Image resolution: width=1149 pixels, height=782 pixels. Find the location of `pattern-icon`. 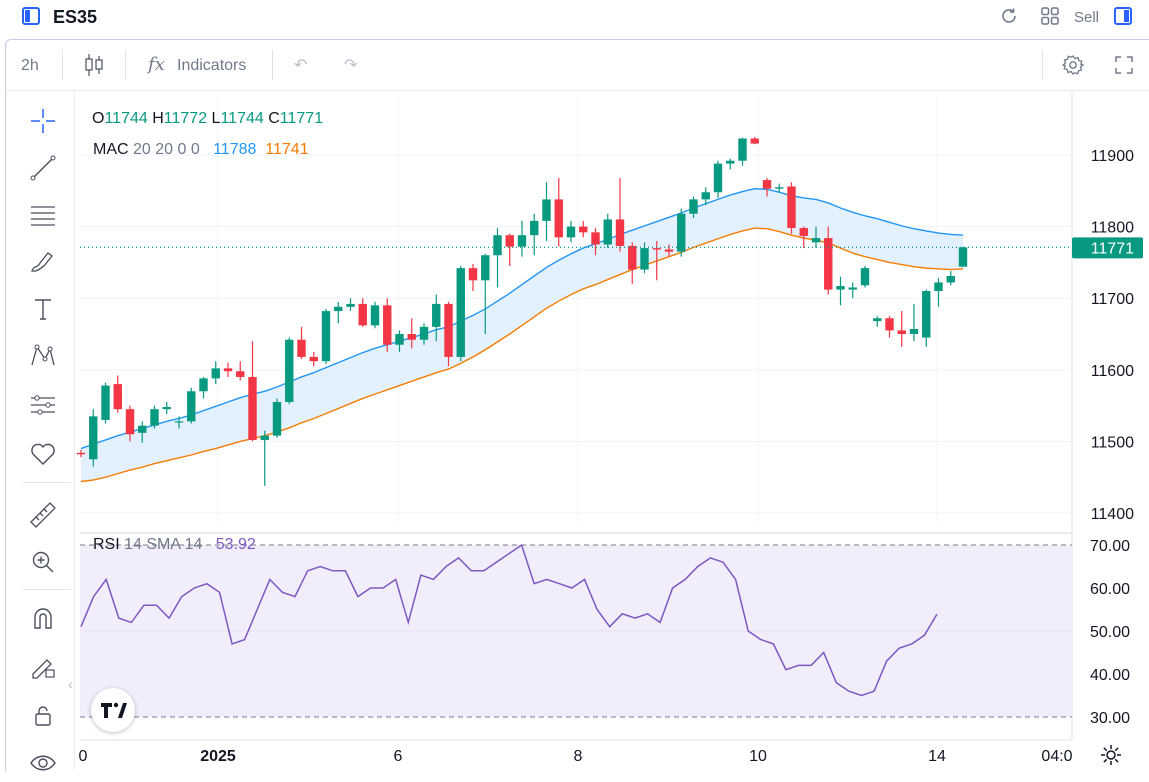

pattern-icon is located at coordinates (46, 356).